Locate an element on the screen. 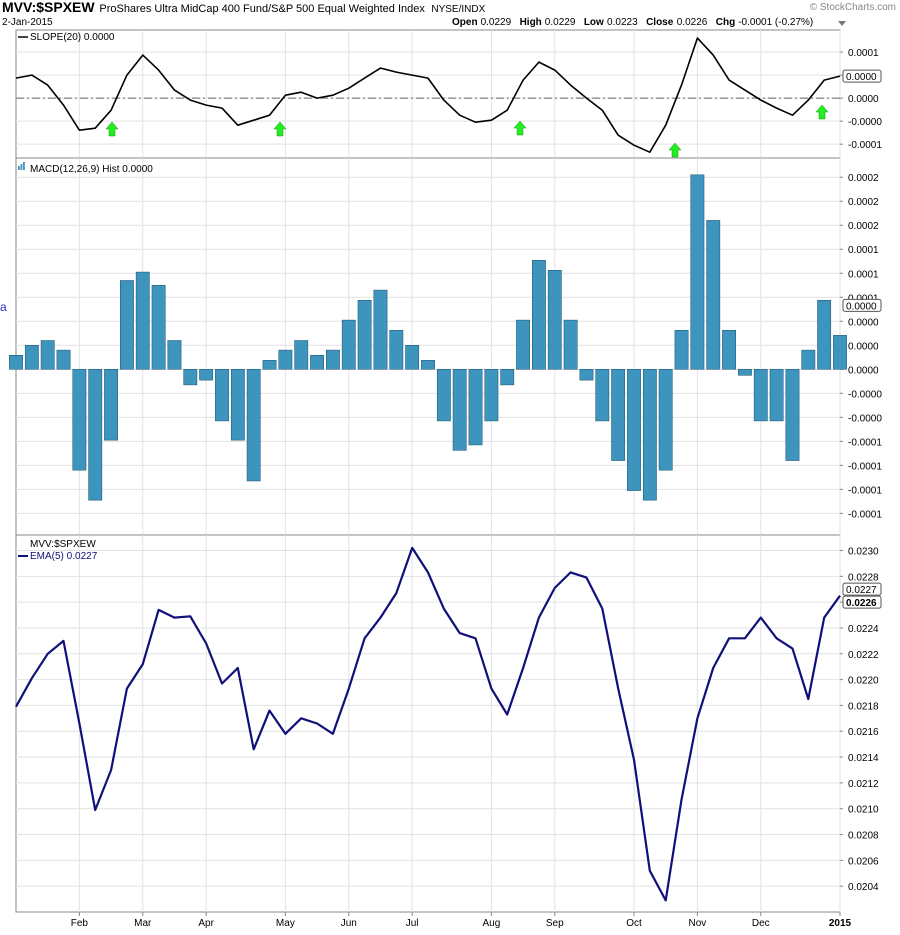 This screenshot has height=935, width=900. x-tick-label: Dec is located at coordinates (761, 923).